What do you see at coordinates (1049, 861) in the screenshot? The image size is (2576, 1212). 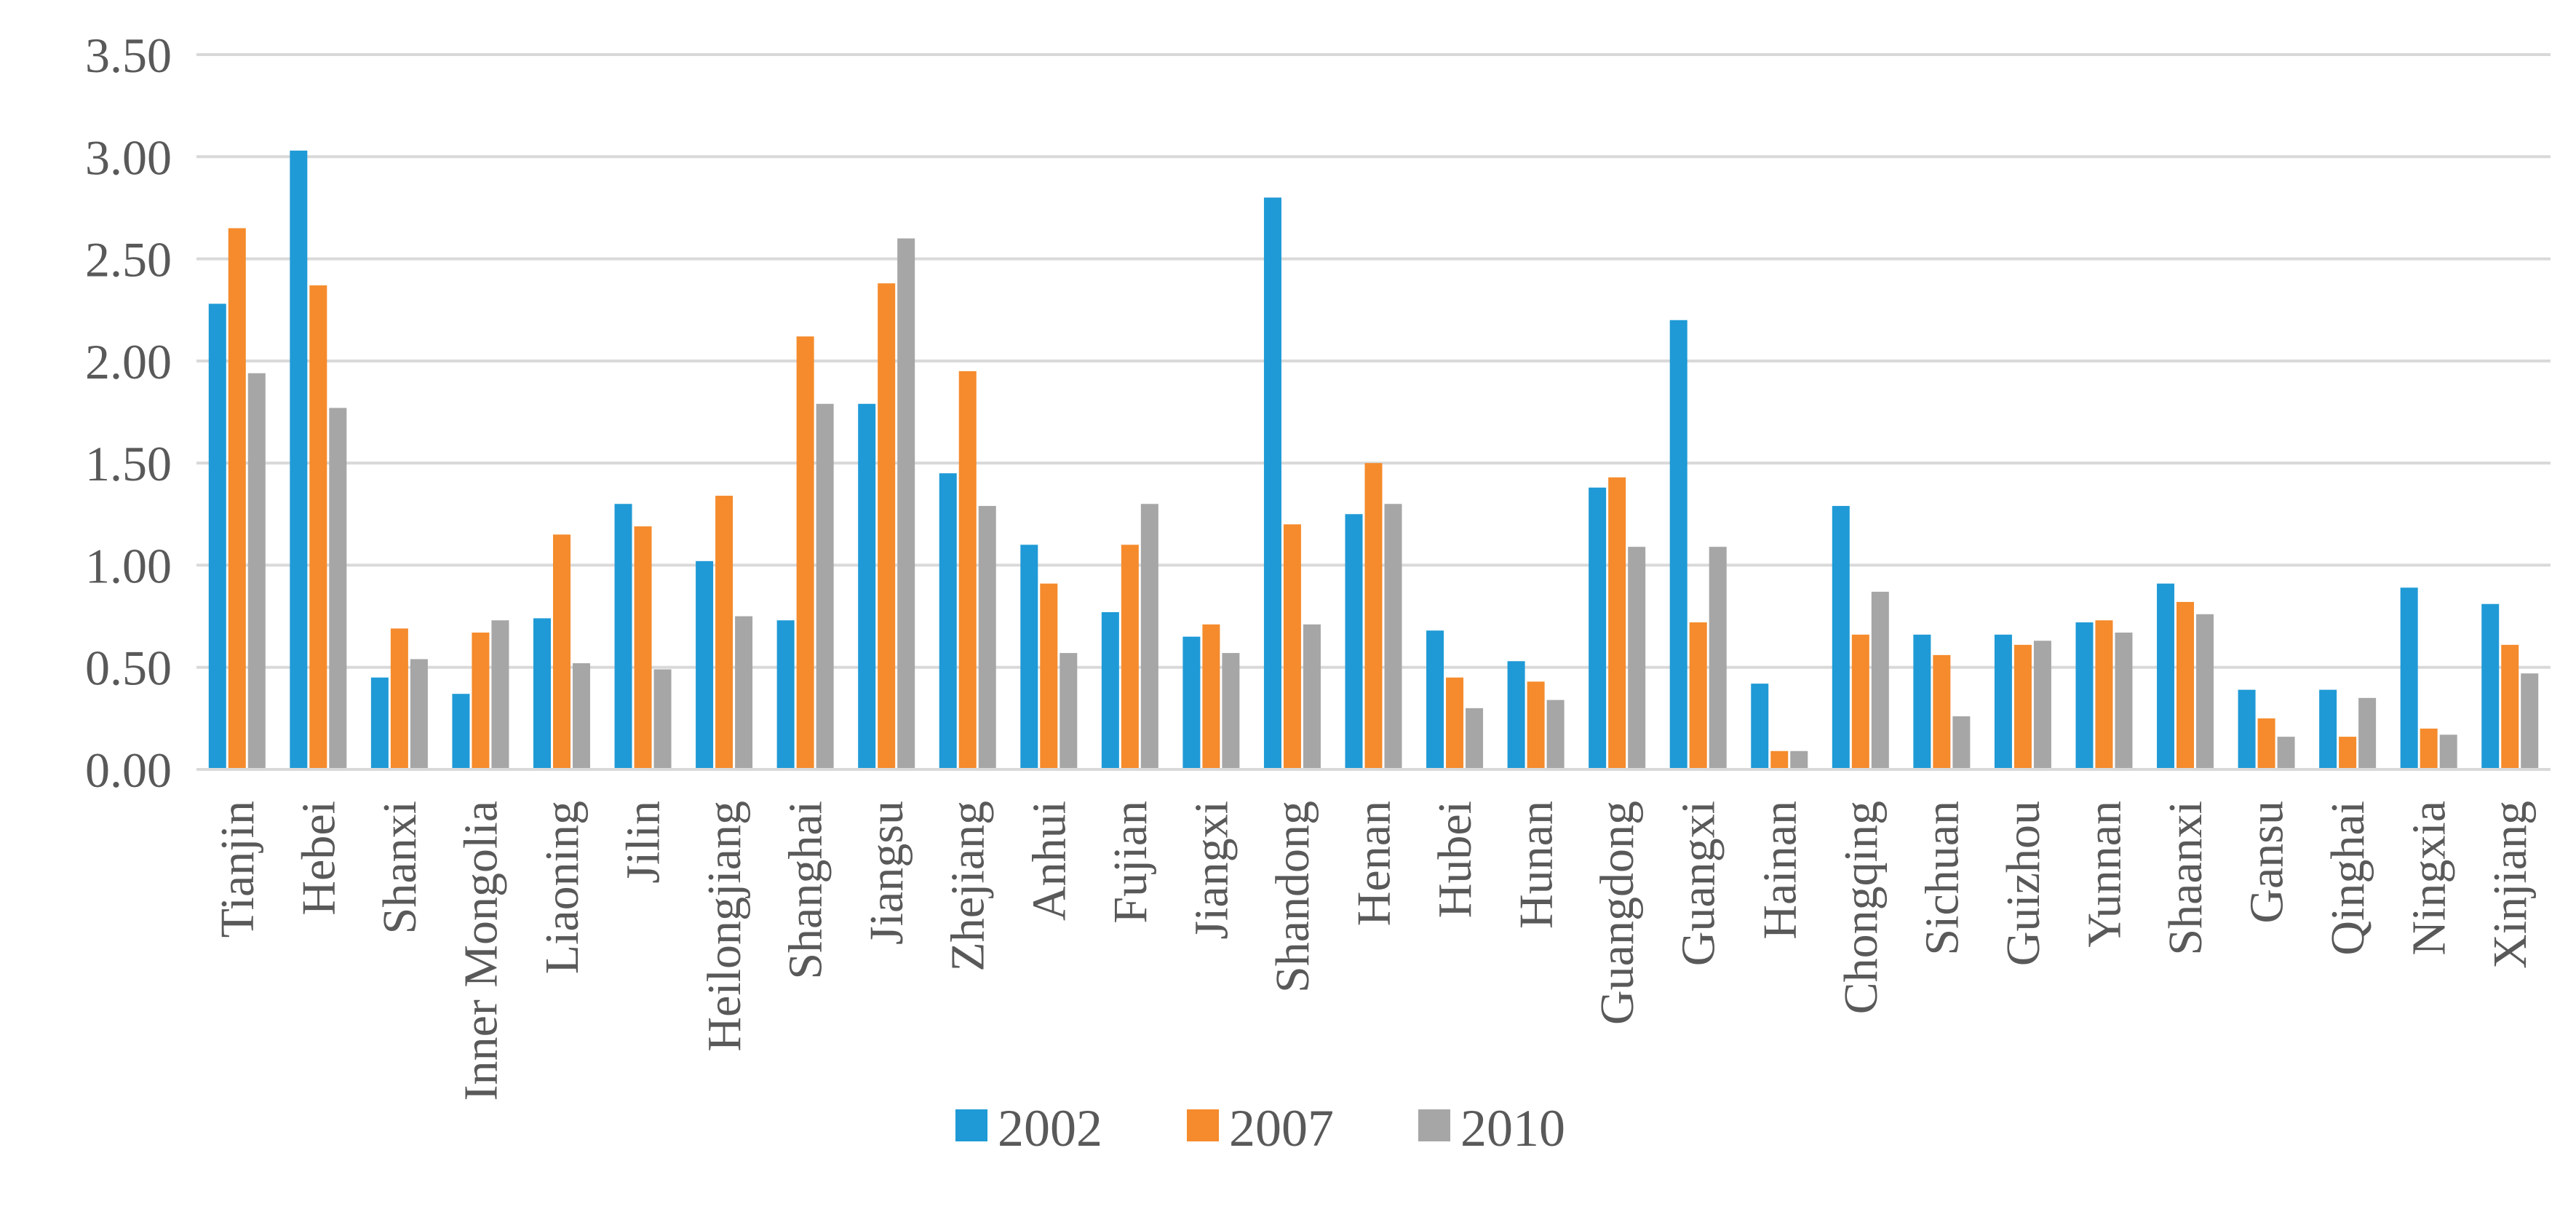 I see `x-category-label: Anhui` at bounding box center [1049, 861].